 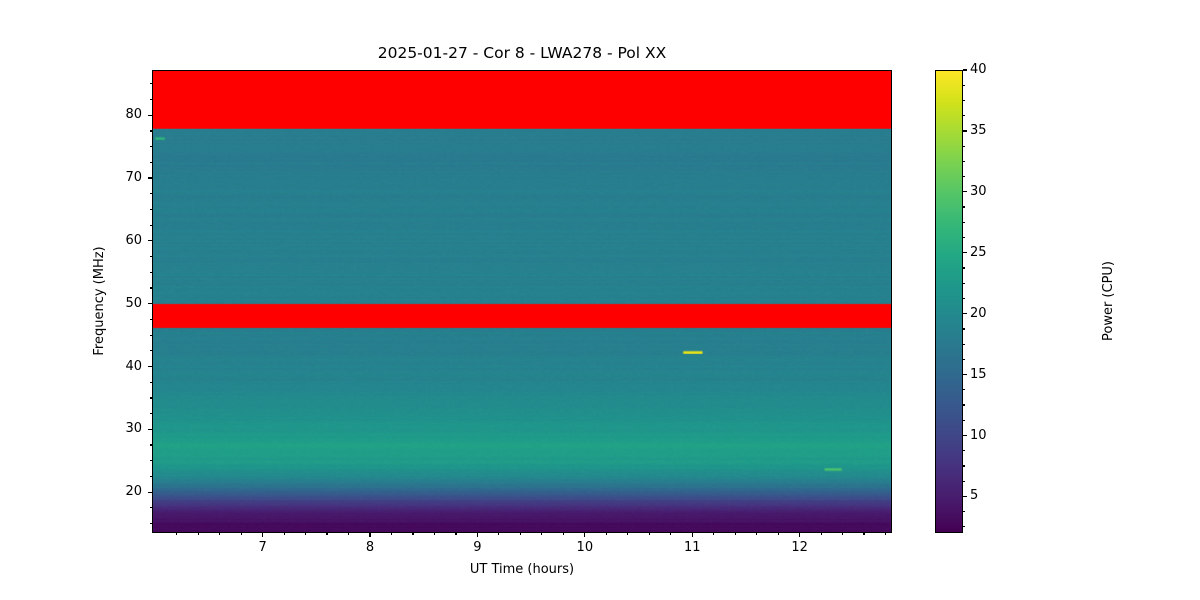 I want to click on x-tick-label: 9, so click(x=477, y=547).